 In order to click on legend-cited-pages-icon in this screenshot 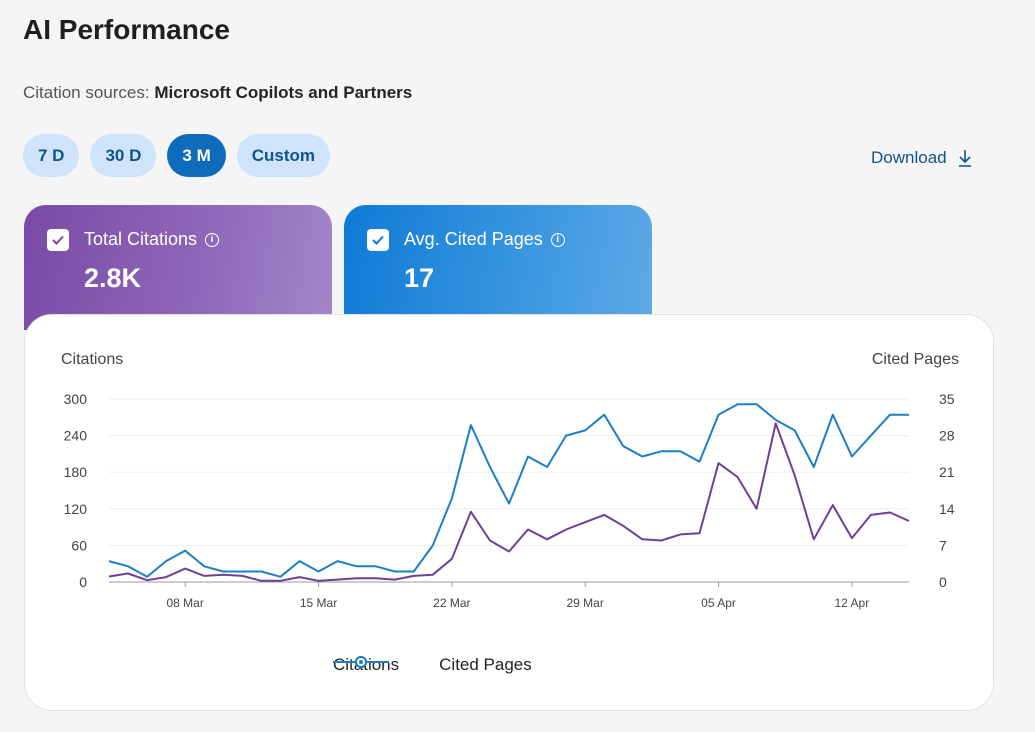, I will do `click(361, 662)`.